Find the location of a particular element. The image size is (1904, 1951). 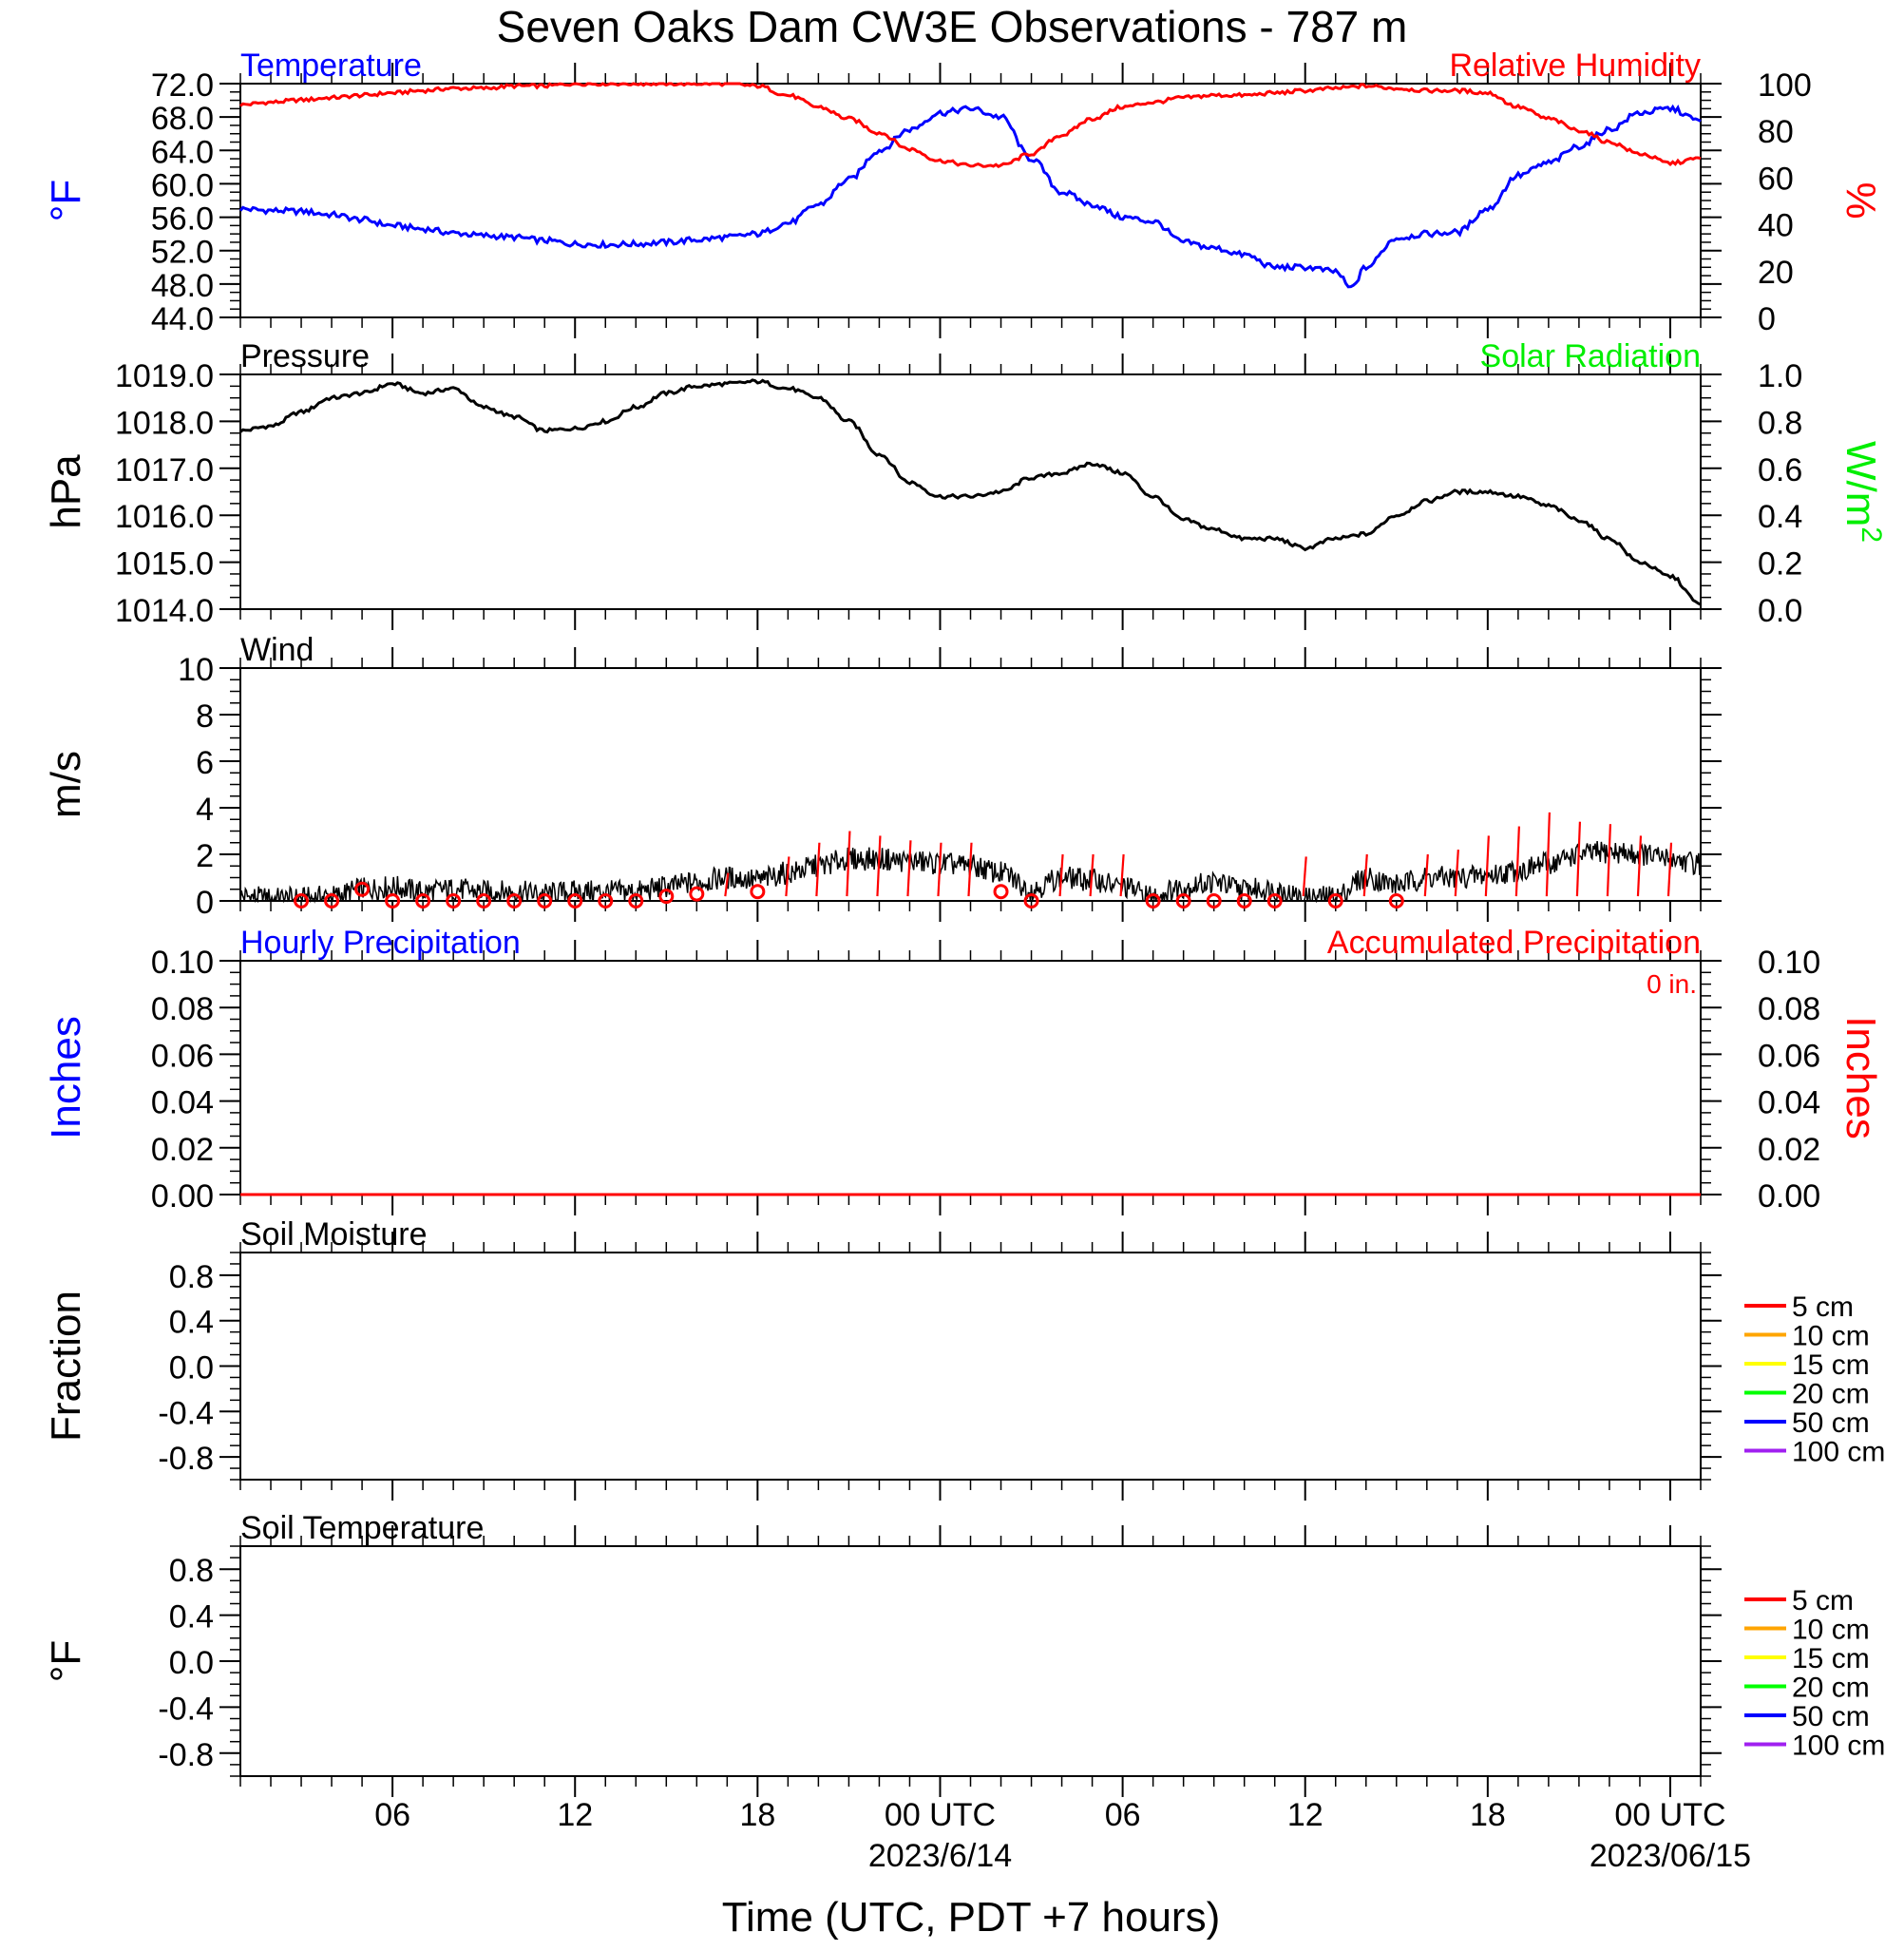

x-tick-label: 06 is located at coordinates (392, 1815).